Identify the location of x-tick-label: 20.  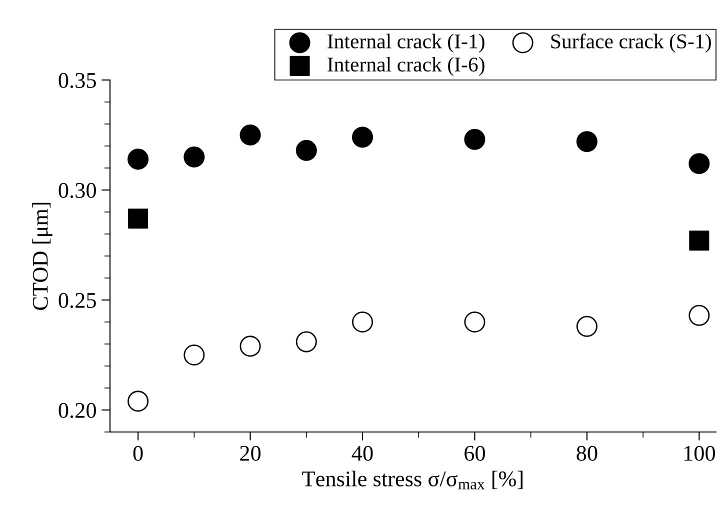
(250, 453).